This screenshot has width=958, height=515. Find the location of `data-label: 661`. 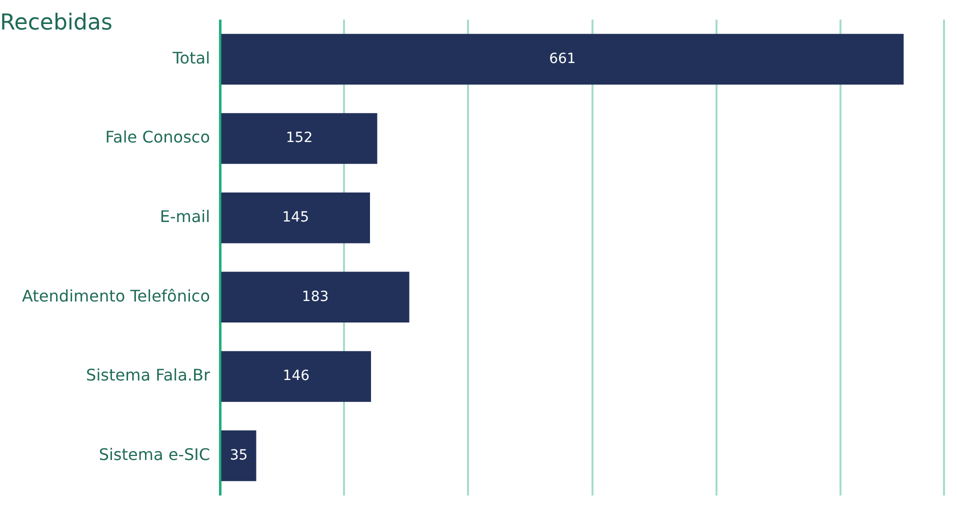

data-label: 661 is located at coordinates (562, 58).